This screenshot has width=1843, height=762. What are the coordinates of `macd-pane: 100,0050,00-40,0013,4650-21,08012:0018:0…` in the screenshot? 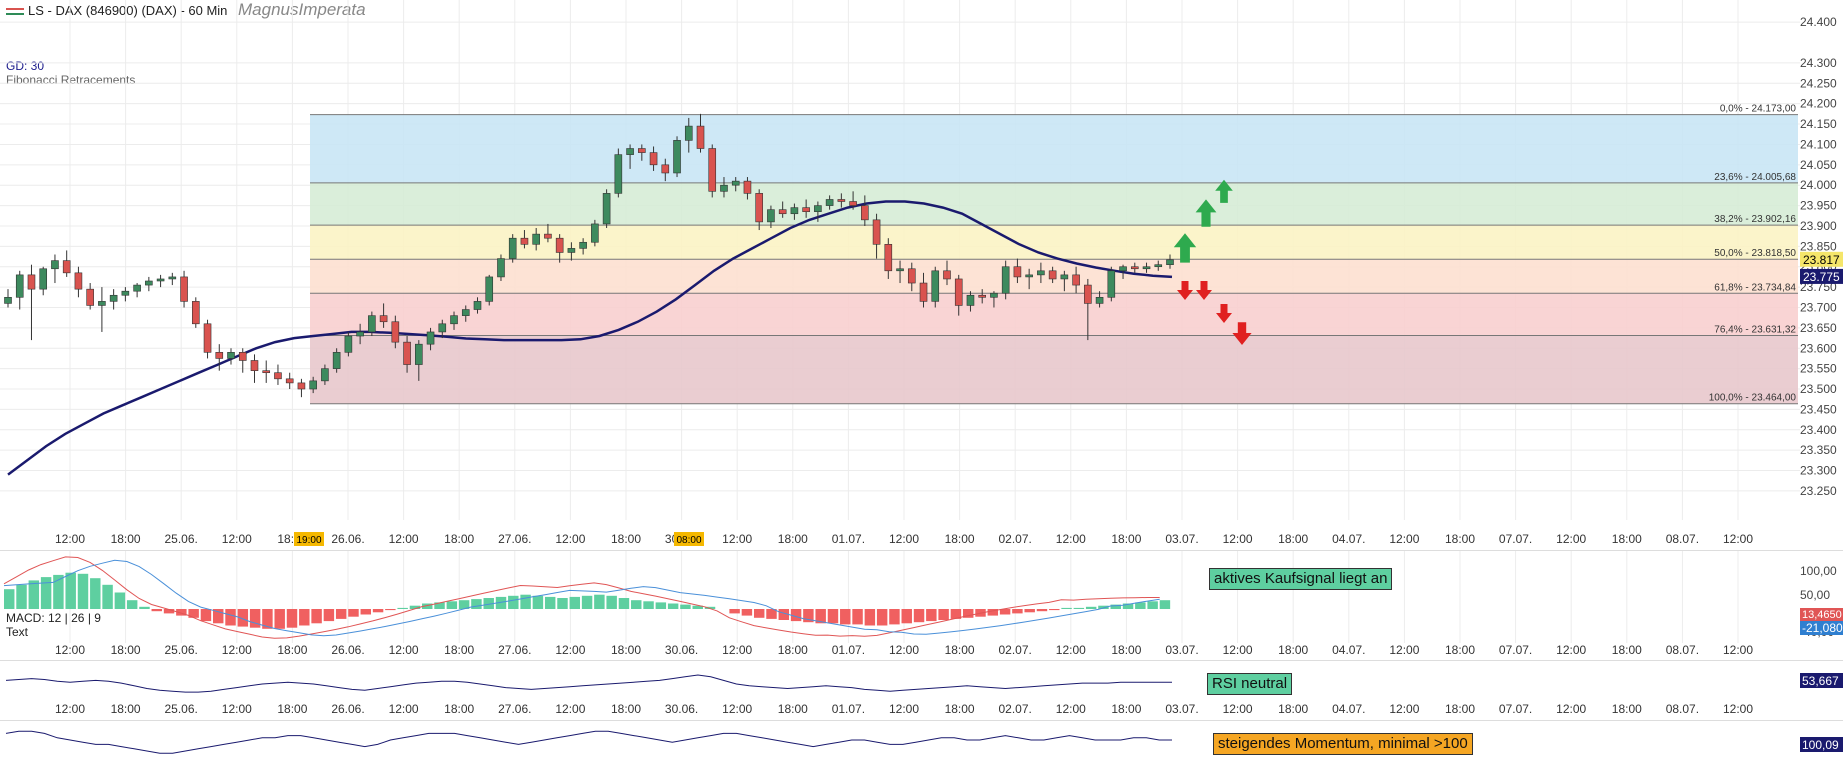 It's located at (921, 605).